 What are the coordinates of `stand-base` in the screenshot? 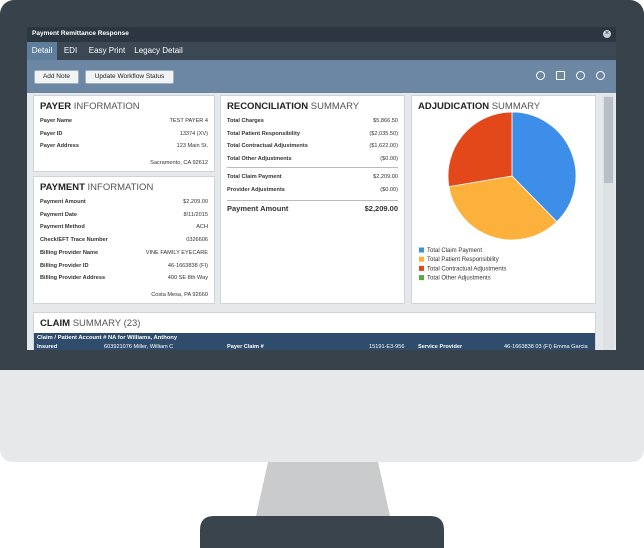 It's located at (322, 532).